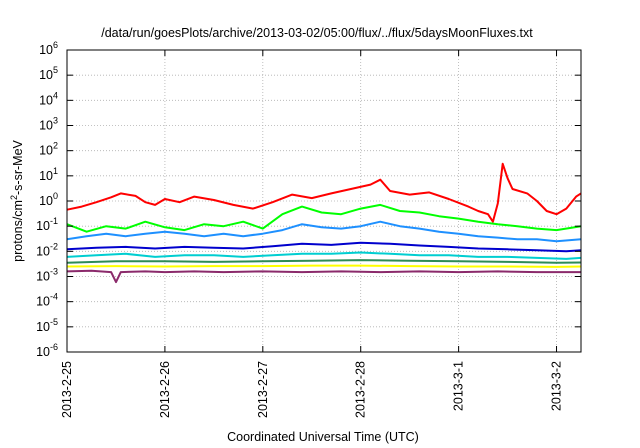 This screenshot has height=448, width=640. Describe the element at coordinates (47, 325) in the screenshot. I see `y-tick-label: 10⁻⁵` at that location.